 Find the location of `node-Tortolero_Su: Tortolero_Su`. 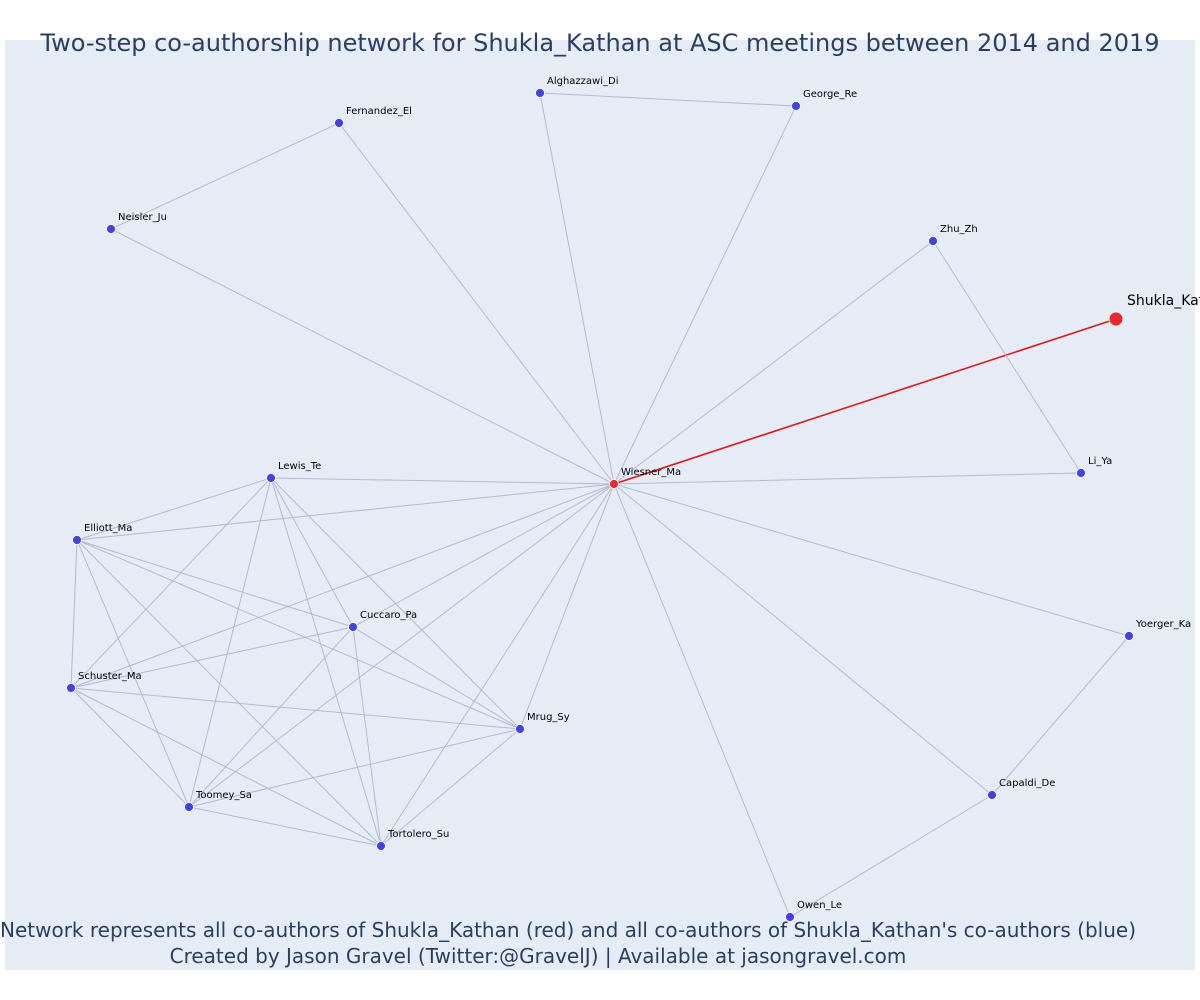

node-Tortolero_Su: Tortolero_Su is located at coordinates (413, 840).